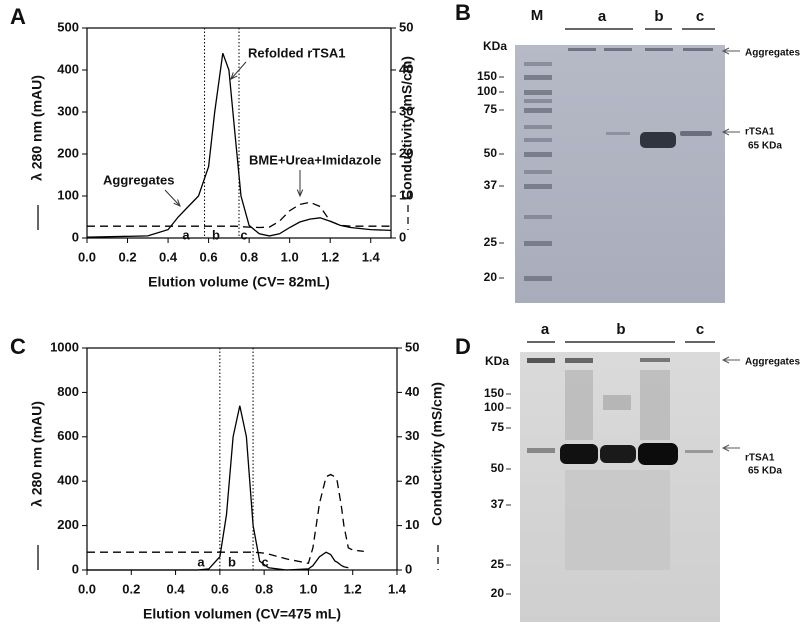 This screenshot has height=626, width=800. I want to click on panel-label: C, so click(18, 346).